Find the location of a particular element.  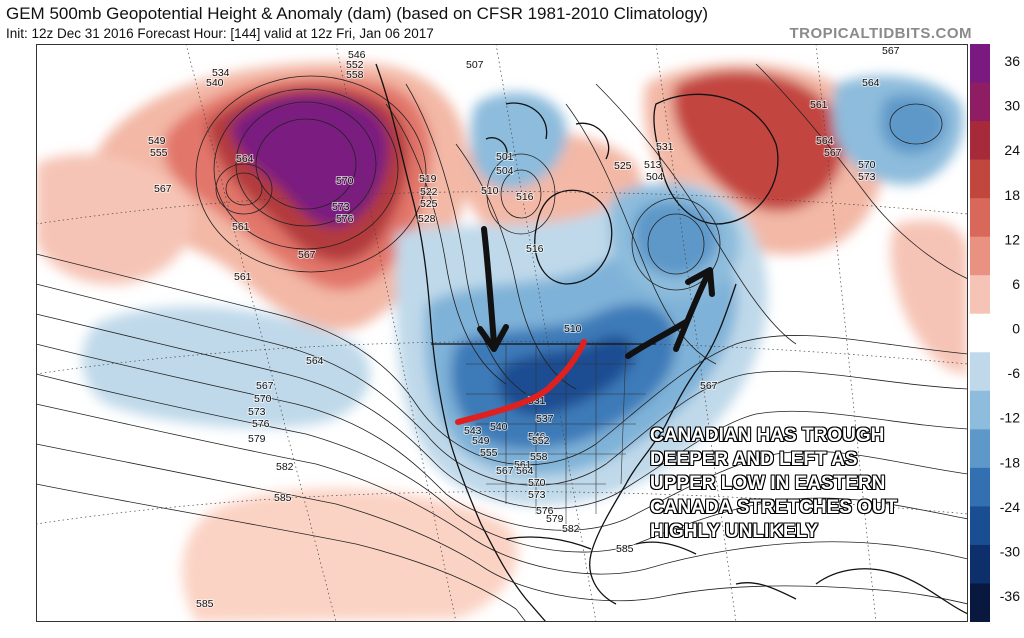

contour-label: 549 is located at coordinates (157, 141).